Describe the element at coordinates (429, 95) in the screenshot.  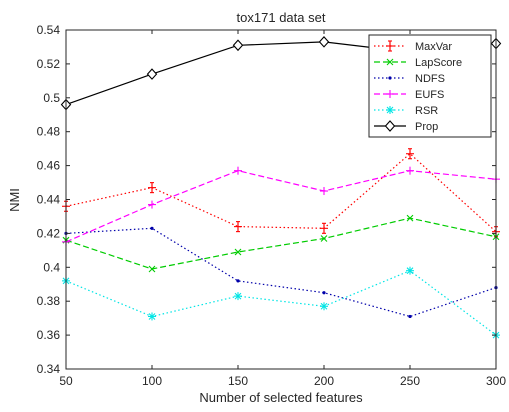
I see `legend-label-eufs: EUFS` at that location.